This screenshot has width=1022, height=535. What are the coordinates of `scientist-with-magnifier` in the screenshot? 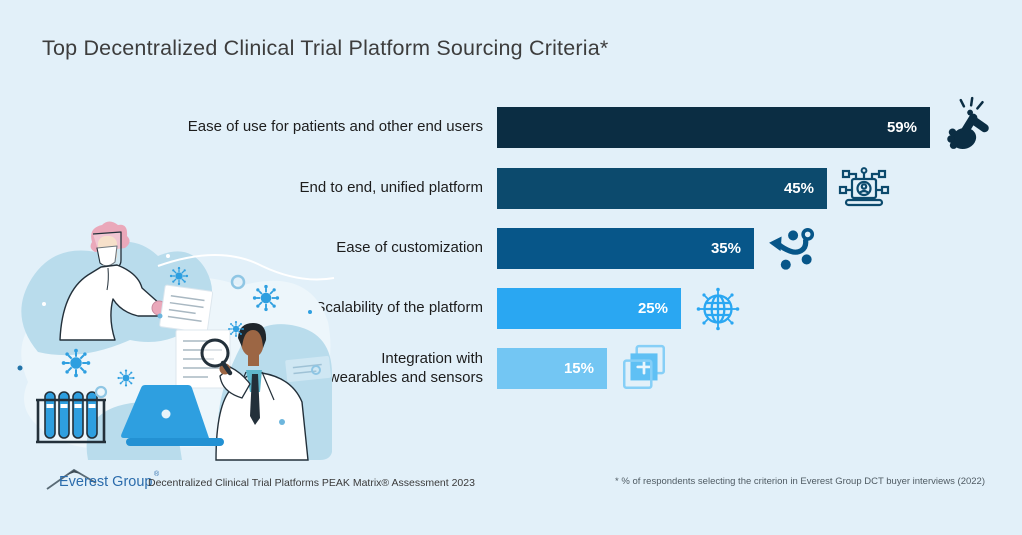 It's located at (254, 392).